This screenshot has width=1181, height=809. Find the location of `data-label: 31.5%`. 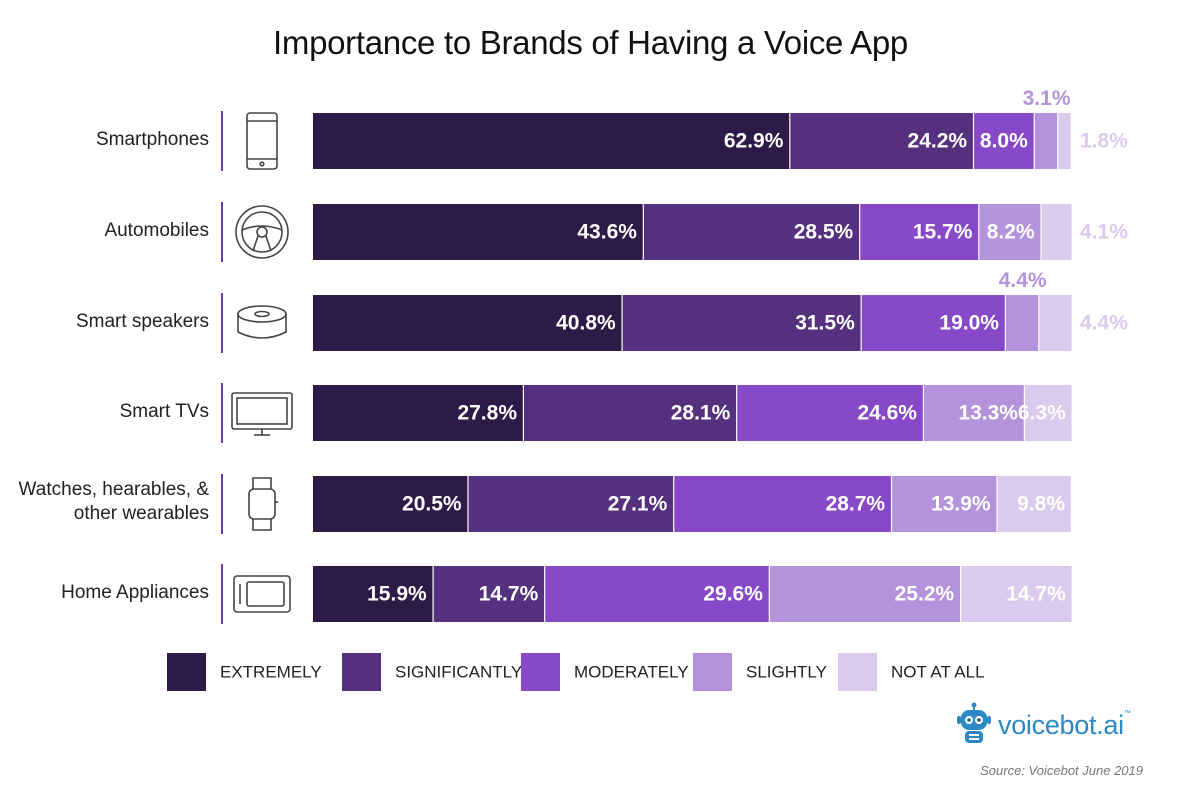

data-label: 31.5% is located at coordinates (825, 323).